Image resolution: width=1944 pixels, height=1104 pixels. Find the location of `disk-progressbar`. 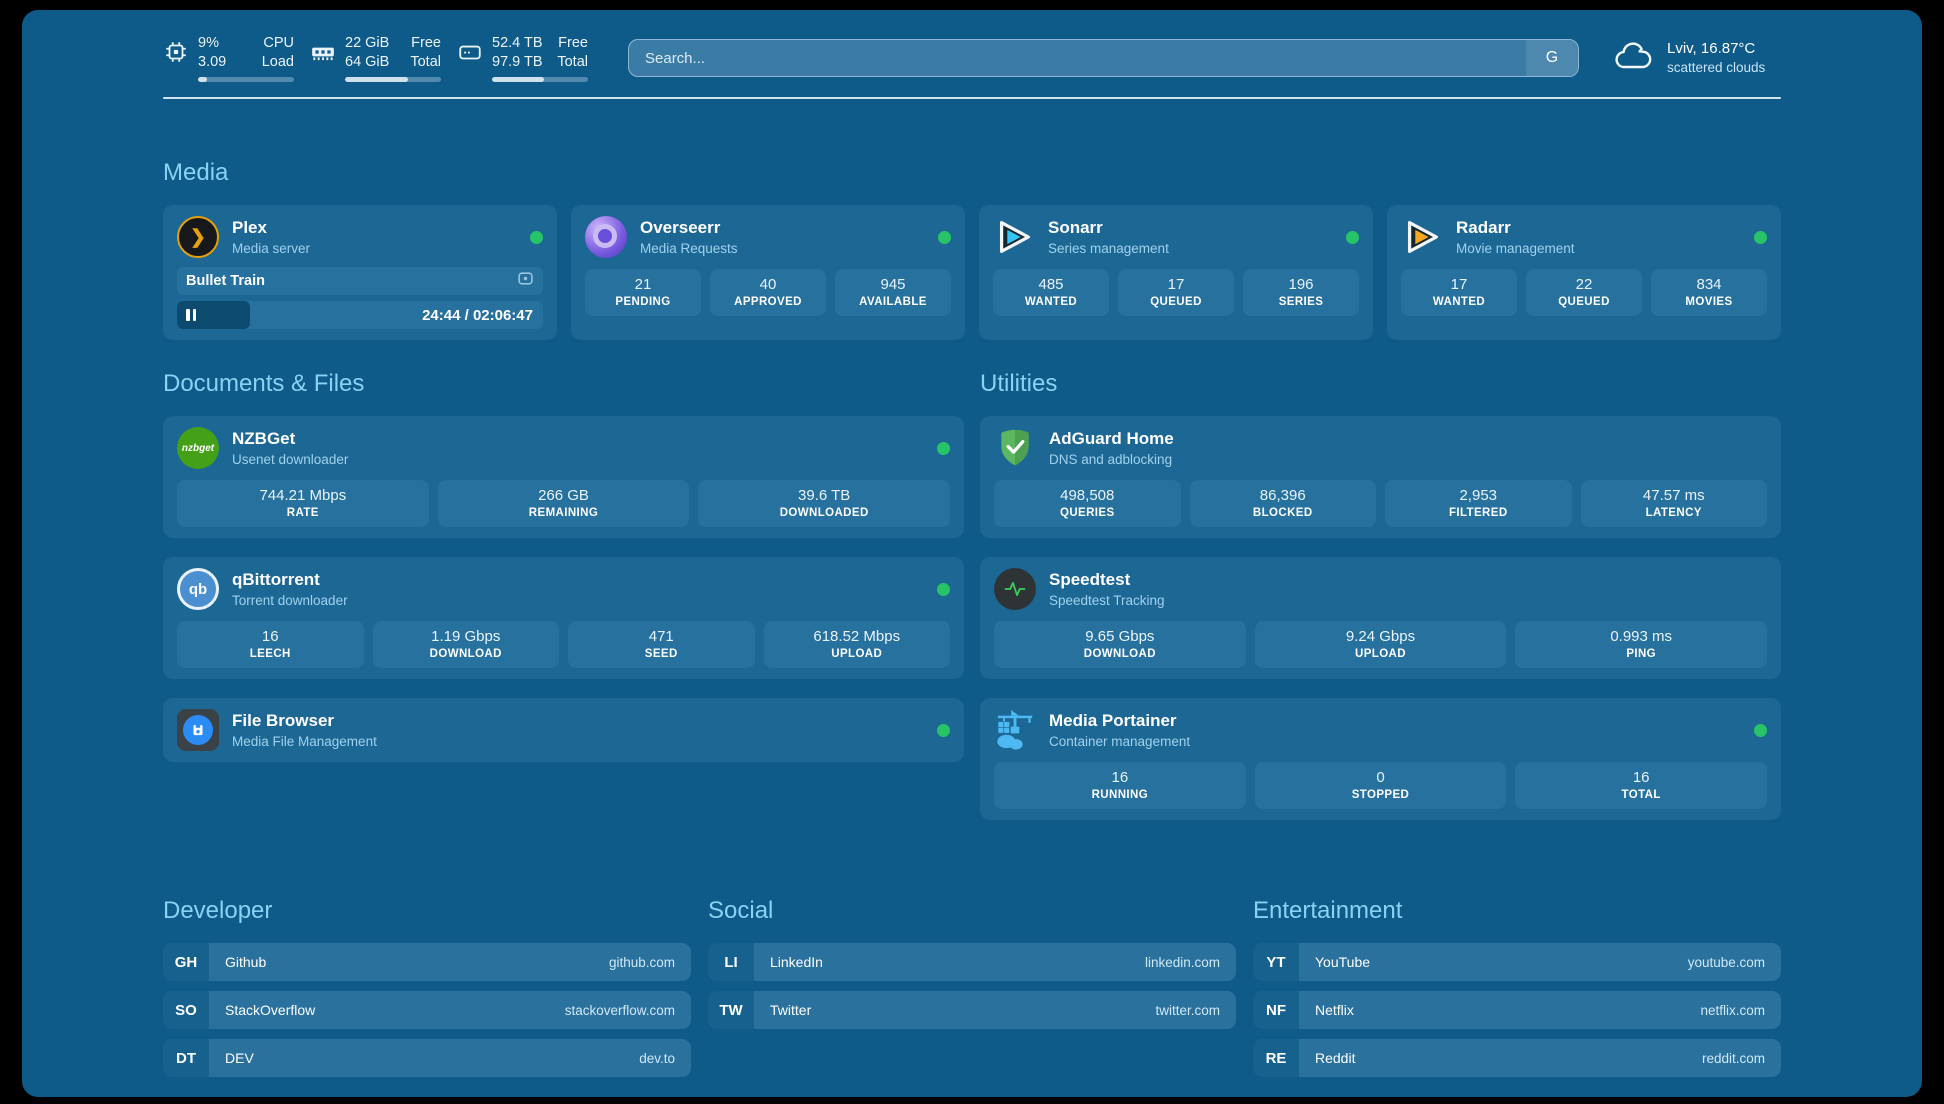

disk-progressbar is located at coordinates (540, 79).